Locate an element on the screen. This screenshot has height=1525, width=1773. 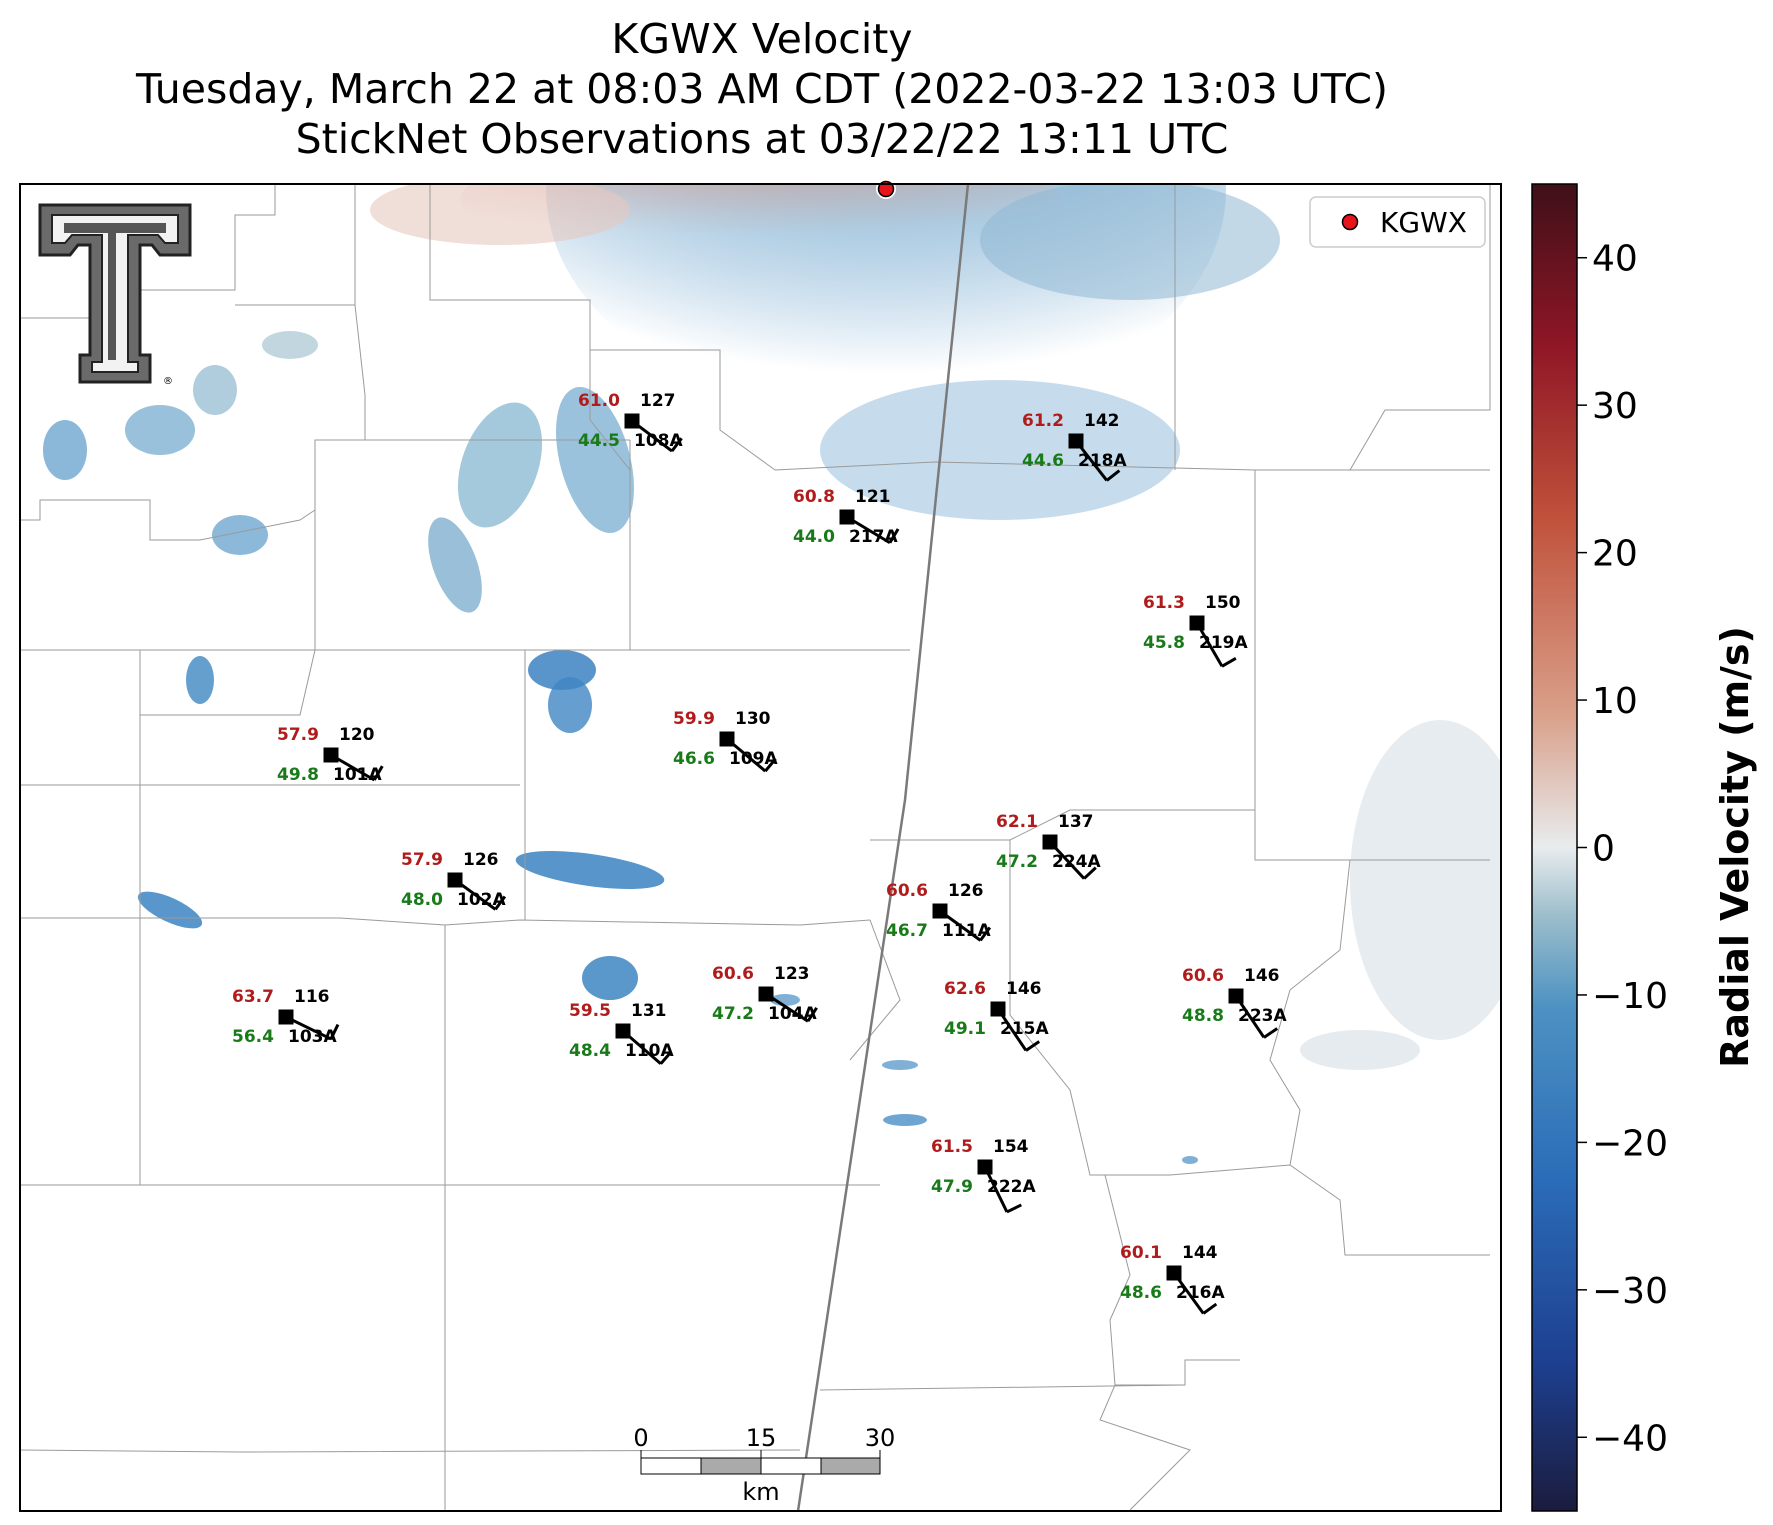
station-109A: 59.9 130 46.6 109A is located at coordinates (725, 741).